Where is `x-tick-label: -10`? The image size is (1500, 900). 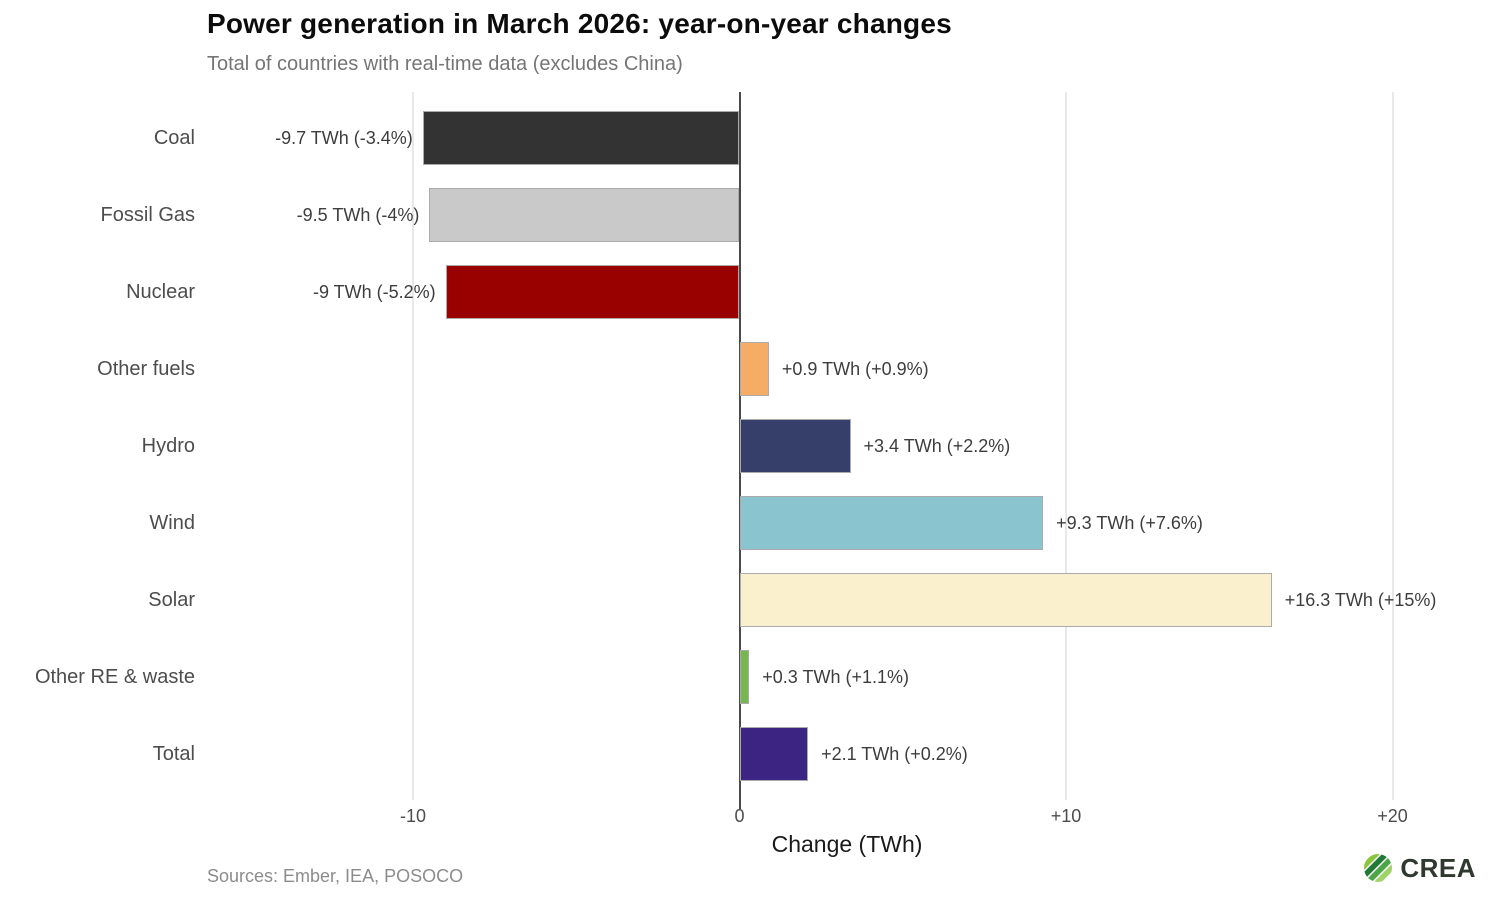 x-tick-label: -10 is located at coordinates (412, 816).